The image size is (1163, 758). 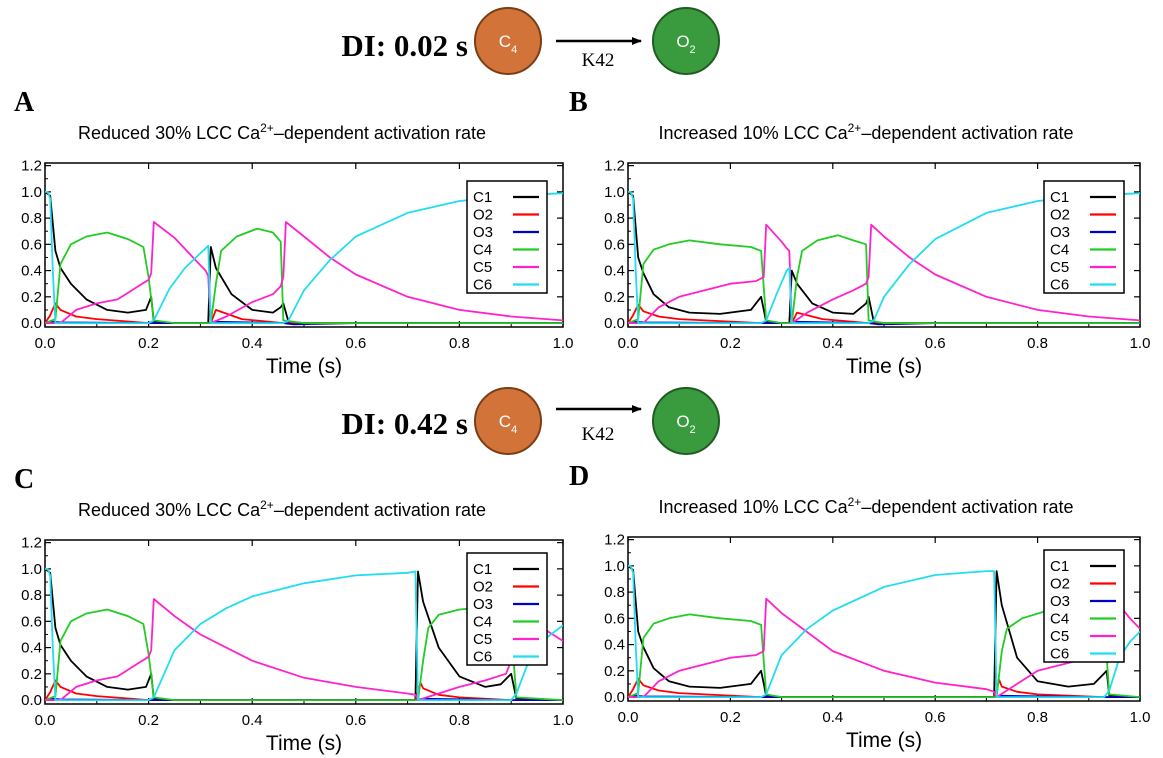 What do you see at coordinates (685, 44) in the screenshot?
I see `node-o2-top-label: O2` at bounding box center [685, 44].